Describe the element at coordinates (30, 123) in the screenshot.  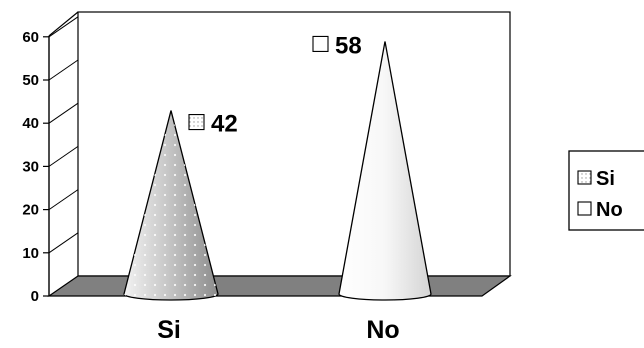
I see `y-tick-label: 40` at that location.